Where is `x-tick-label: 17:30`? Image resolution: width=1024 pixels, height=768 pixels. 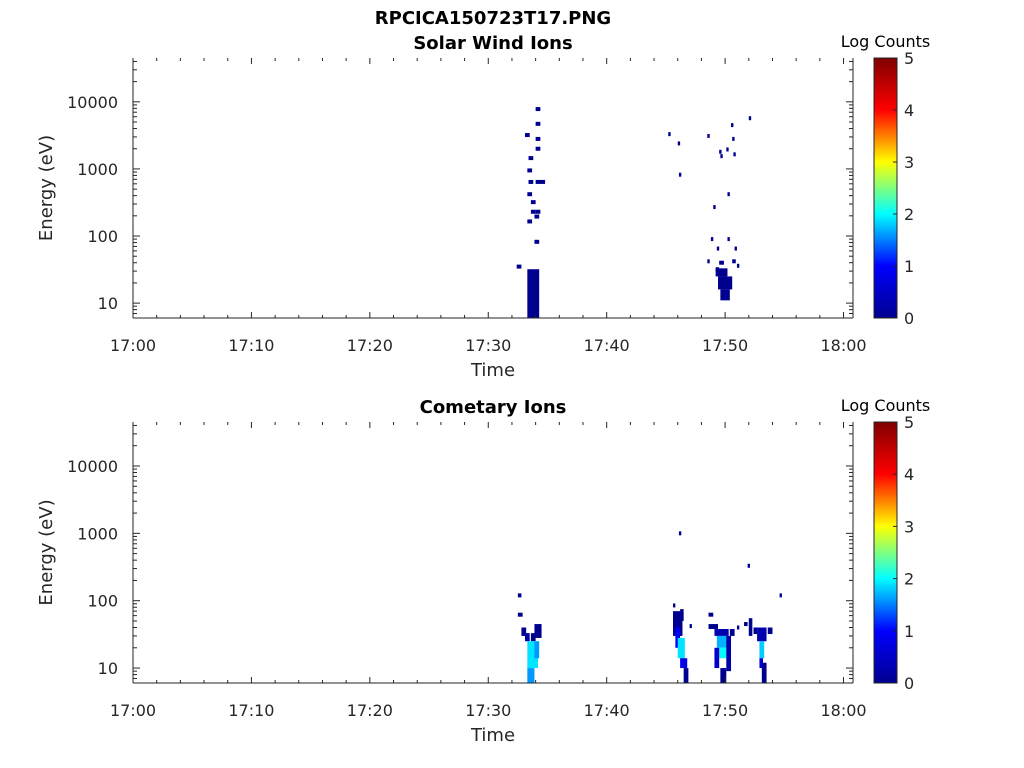
x-tick-label: 17:30 is located at coordinates (488, 345).